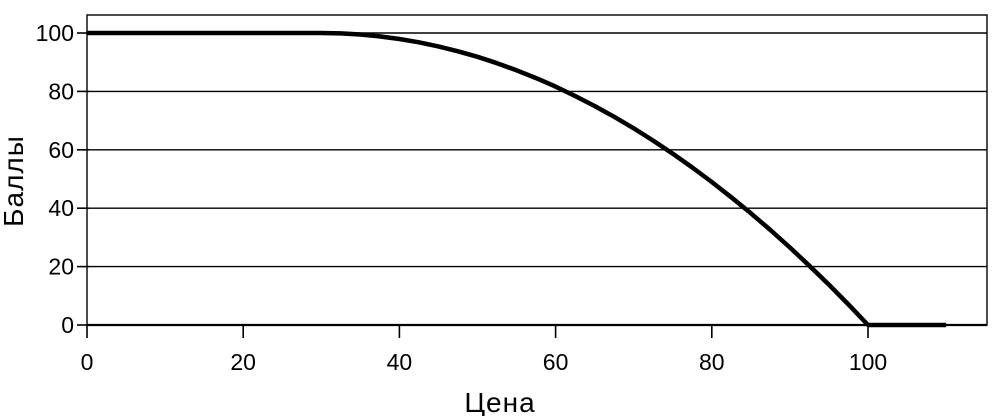 This screenshot has height=416, width=1000. I want to click on x-tick-label: 0, so click(87, 362).